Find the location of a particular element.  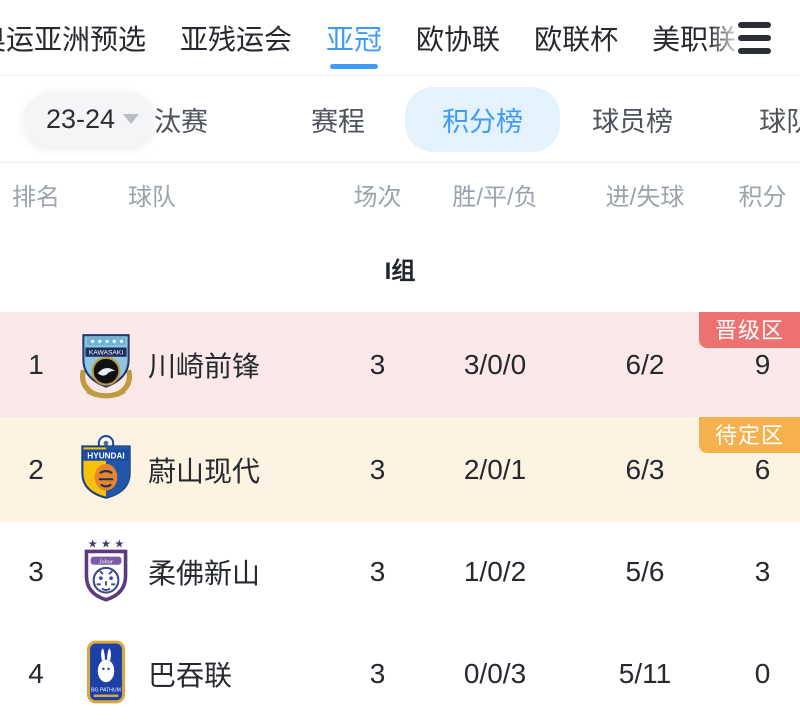

menu-fade-area is located at coordinates (754, 37).